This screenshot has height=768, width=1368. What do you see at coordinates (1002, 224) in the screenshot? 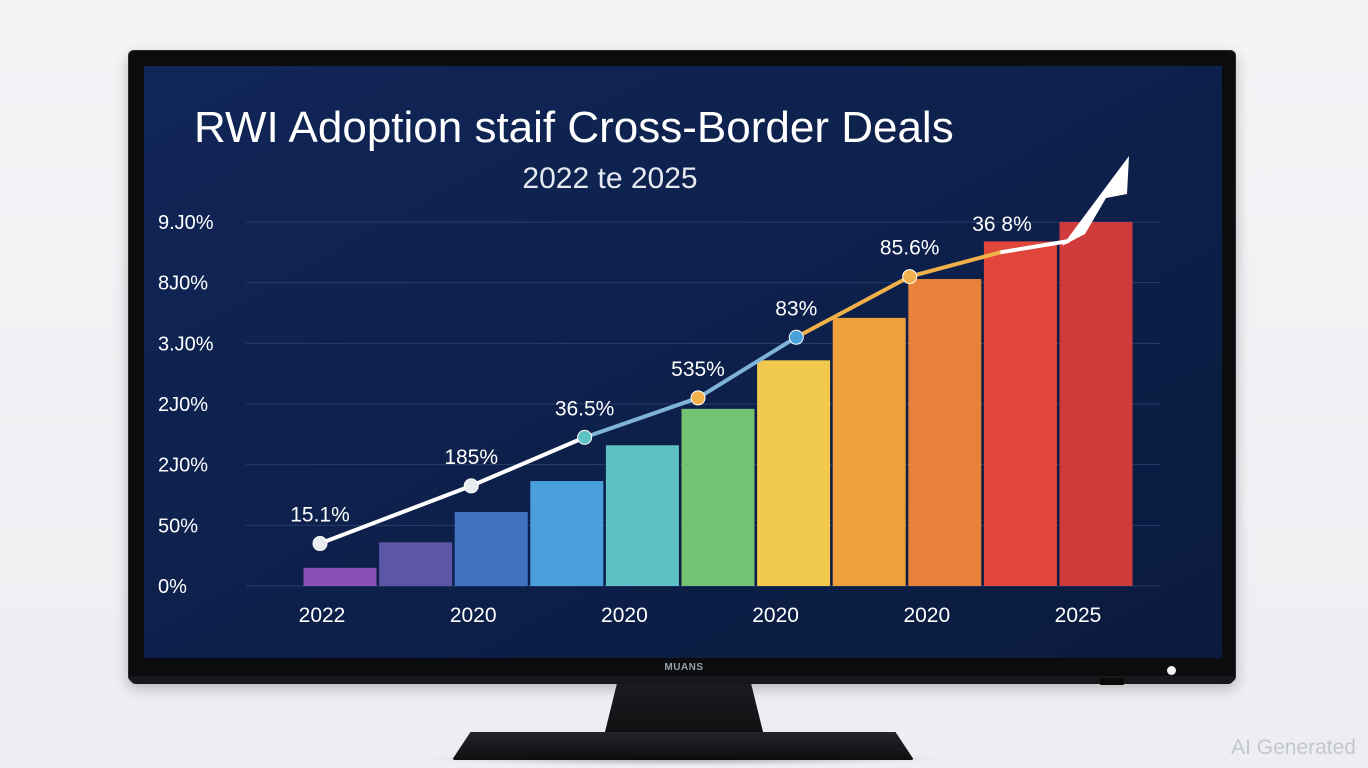
I see `trend-end-label: 36 8%` at bounding box center [1002, 224].